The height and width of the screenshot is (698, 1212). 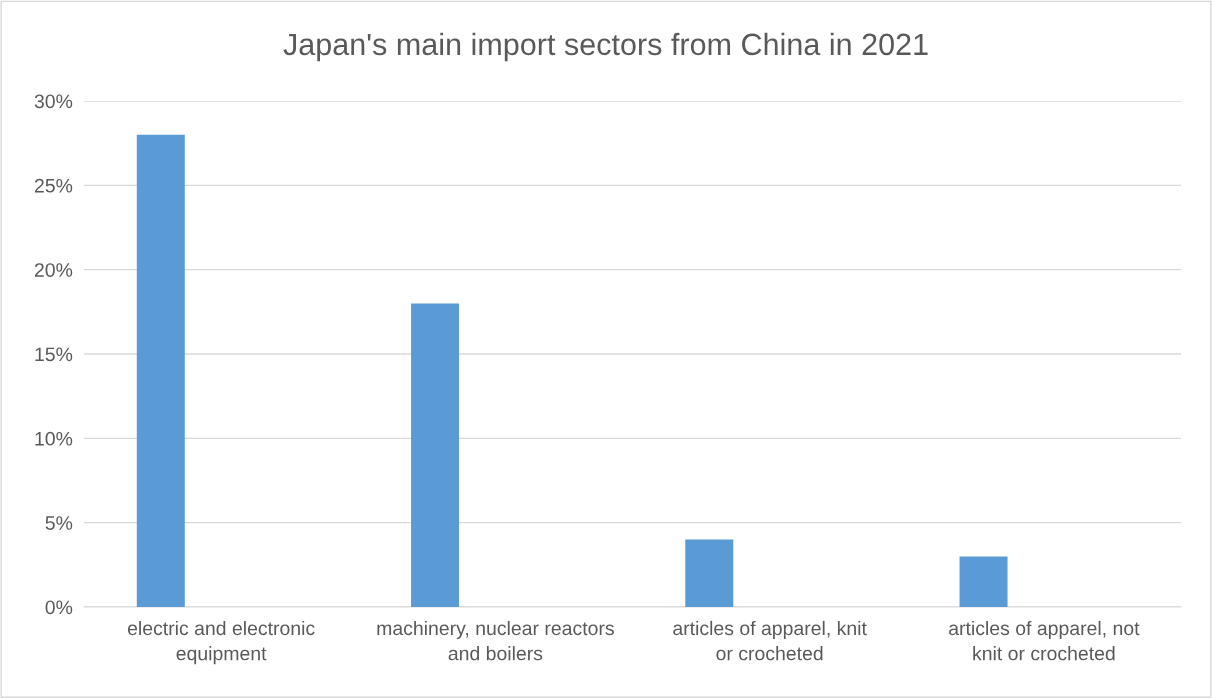 I want to click on x-tick-label: machinery, nuclear reactors and boilers, so click(x=495, y=640).